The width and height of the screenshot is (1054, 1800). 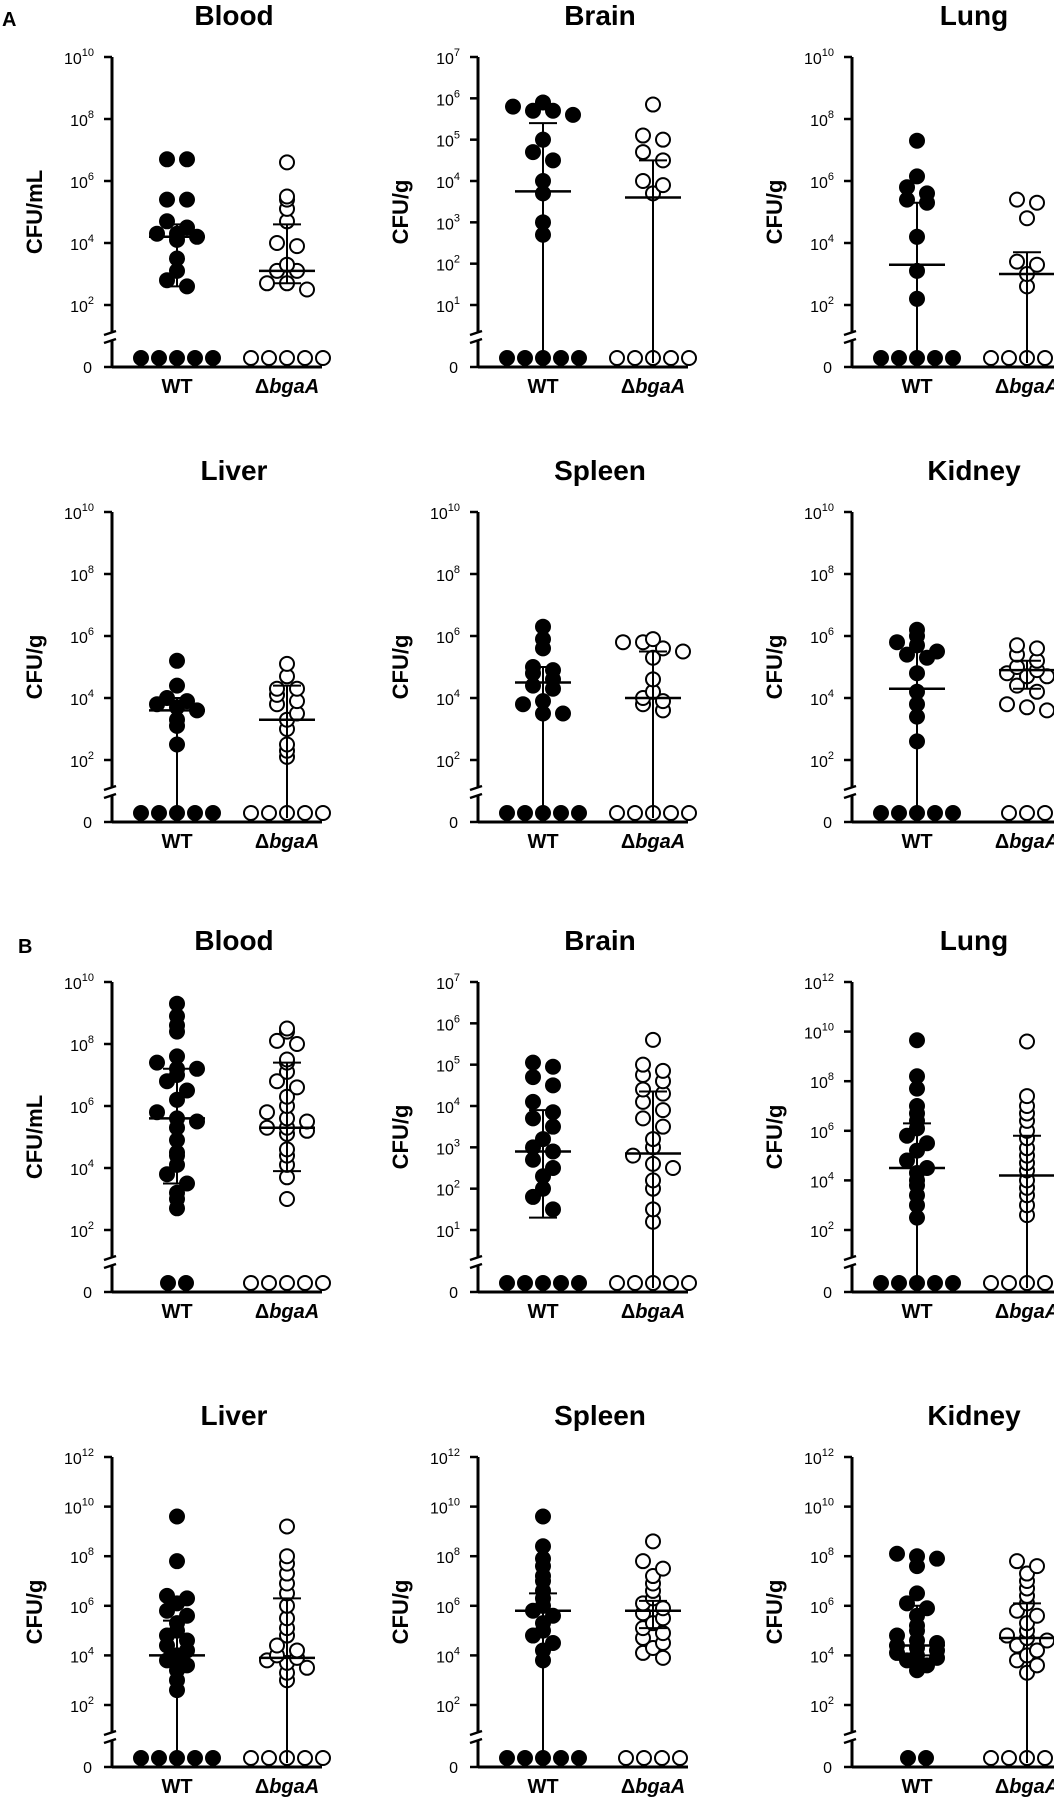 I want to click on tick-label: 10², so click(x=448, y=760).